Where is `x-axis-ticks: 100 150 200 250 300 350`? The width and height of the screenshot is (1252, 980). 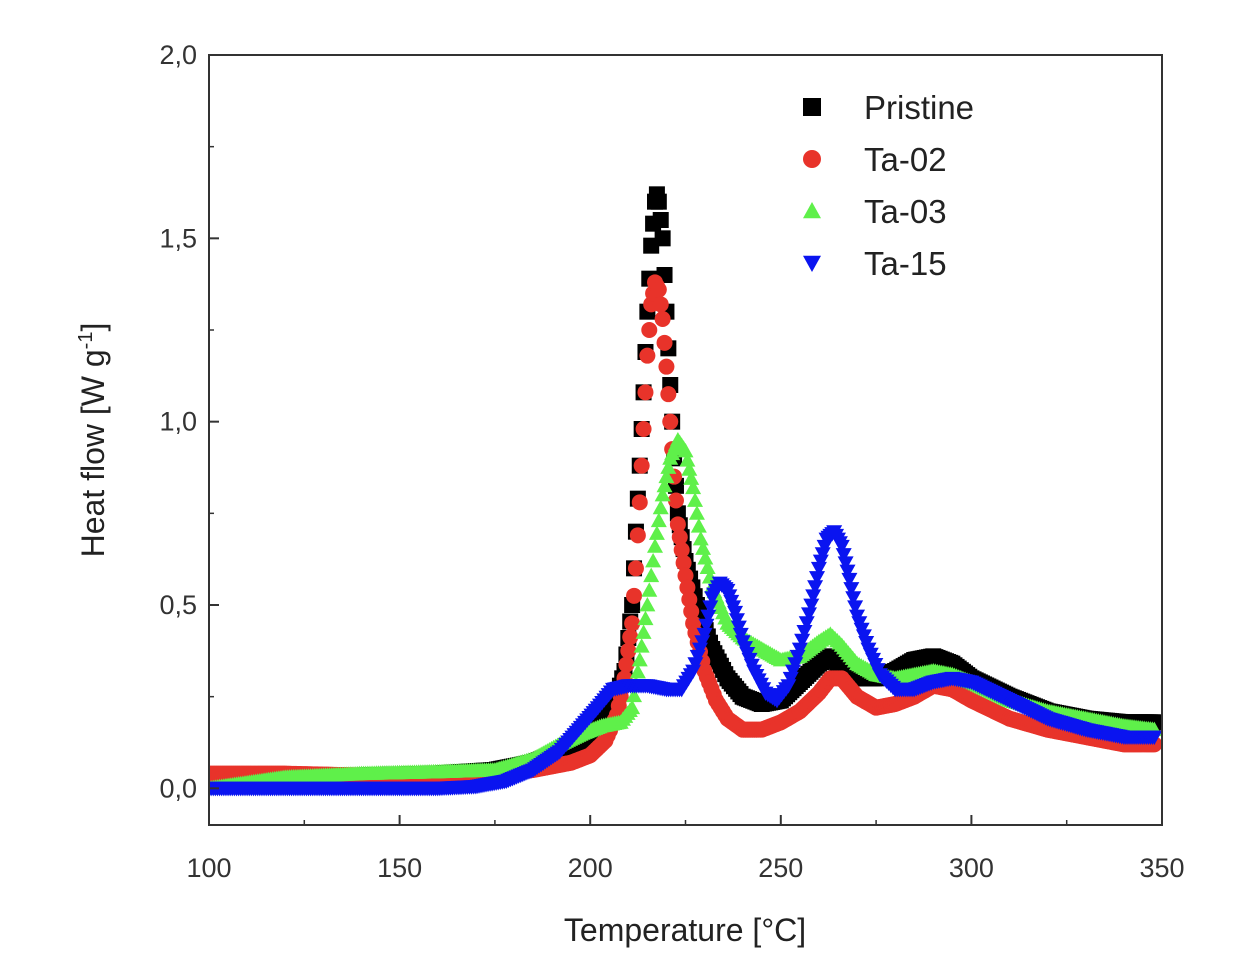 x-axis-ticks: 100 150 200 250 300 350 is located at coordinates (685, 849).